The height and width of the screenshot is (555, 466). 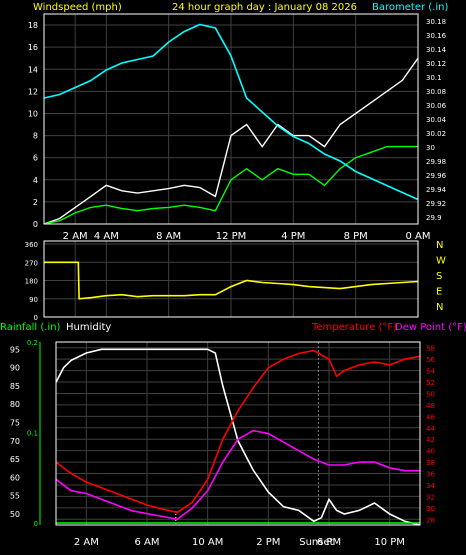 What do you see at coordinates (35, 136) in the screenshot?
I see `wind-y-tick-label: 8` at bounding box center [35, 136].